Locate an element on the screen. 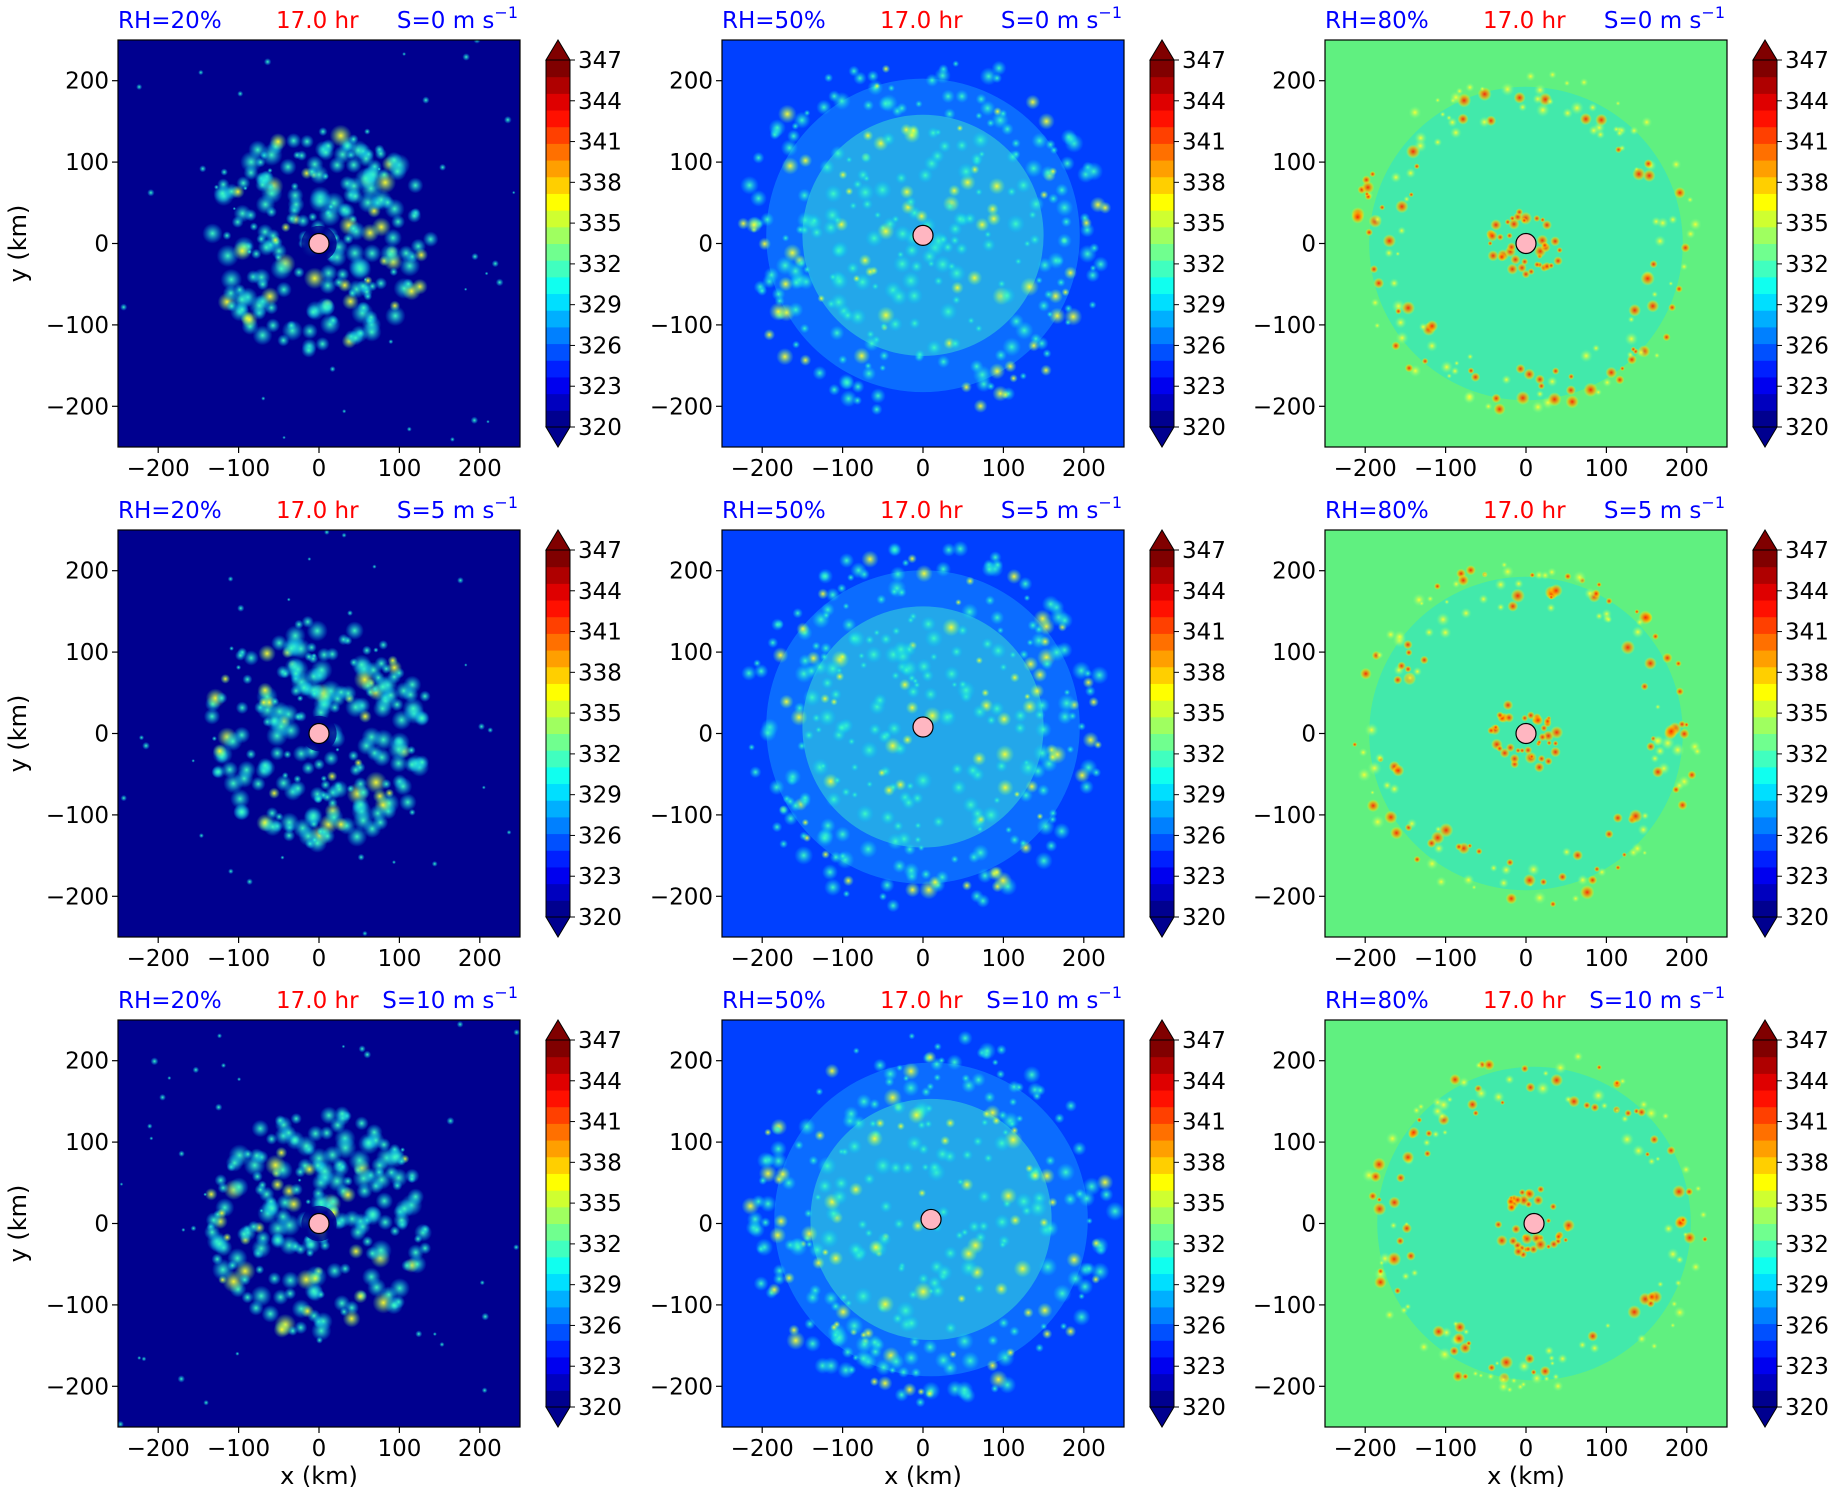 The width and height of the screenshot is (1833, 1499). storm-center-marker is located at coordinates (923, 727).